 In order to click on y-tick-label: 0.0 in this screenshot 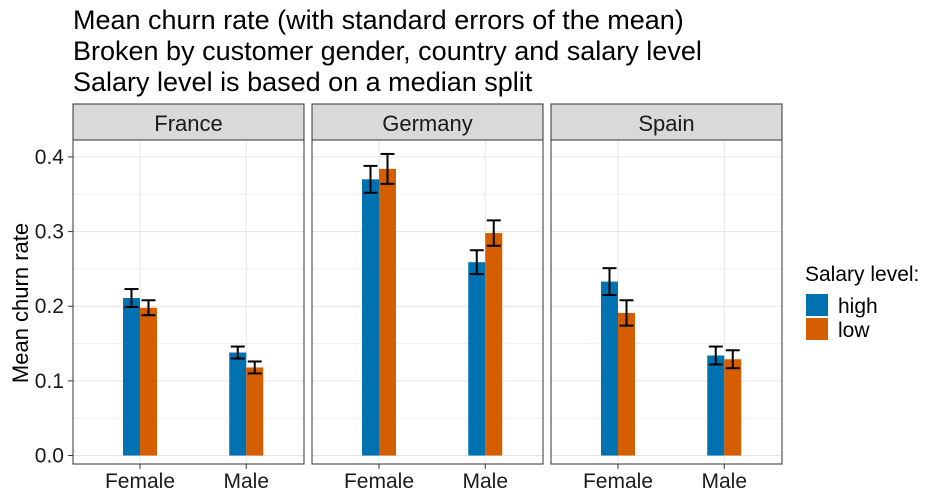, I will do `click(49, 456)`.